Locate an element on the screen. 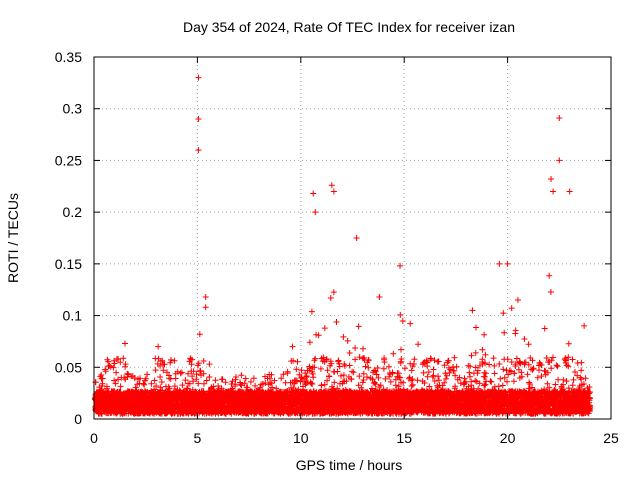  x-tick-label: 0 is located at coordinates (94, 438).